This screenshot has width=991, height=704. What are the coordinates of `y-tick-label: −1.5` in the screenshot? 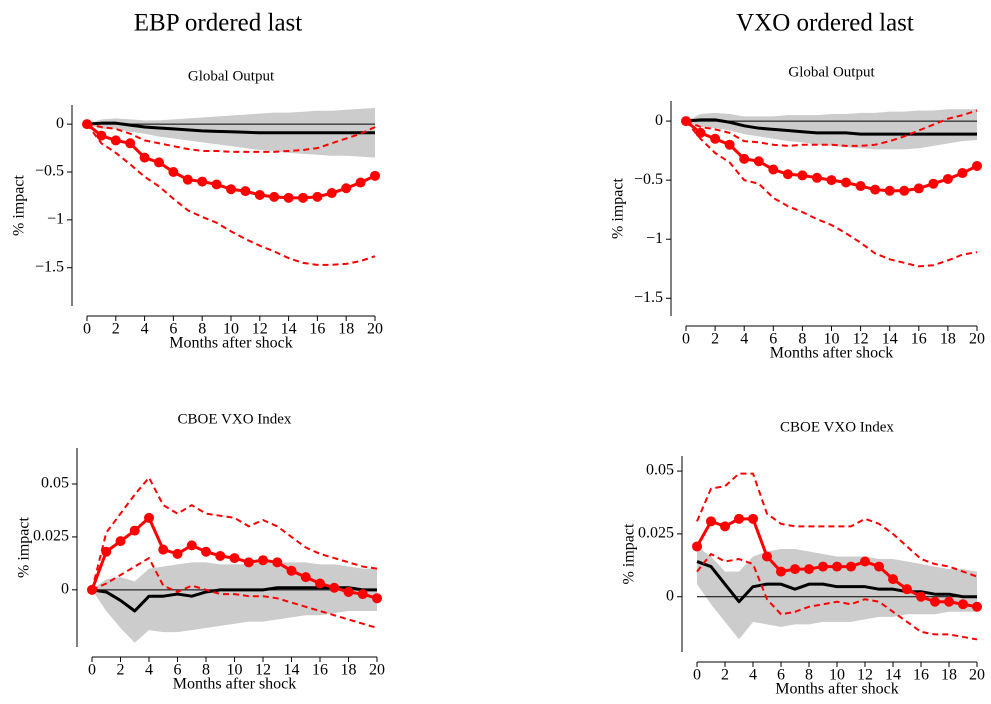 It's located at (49, 266).